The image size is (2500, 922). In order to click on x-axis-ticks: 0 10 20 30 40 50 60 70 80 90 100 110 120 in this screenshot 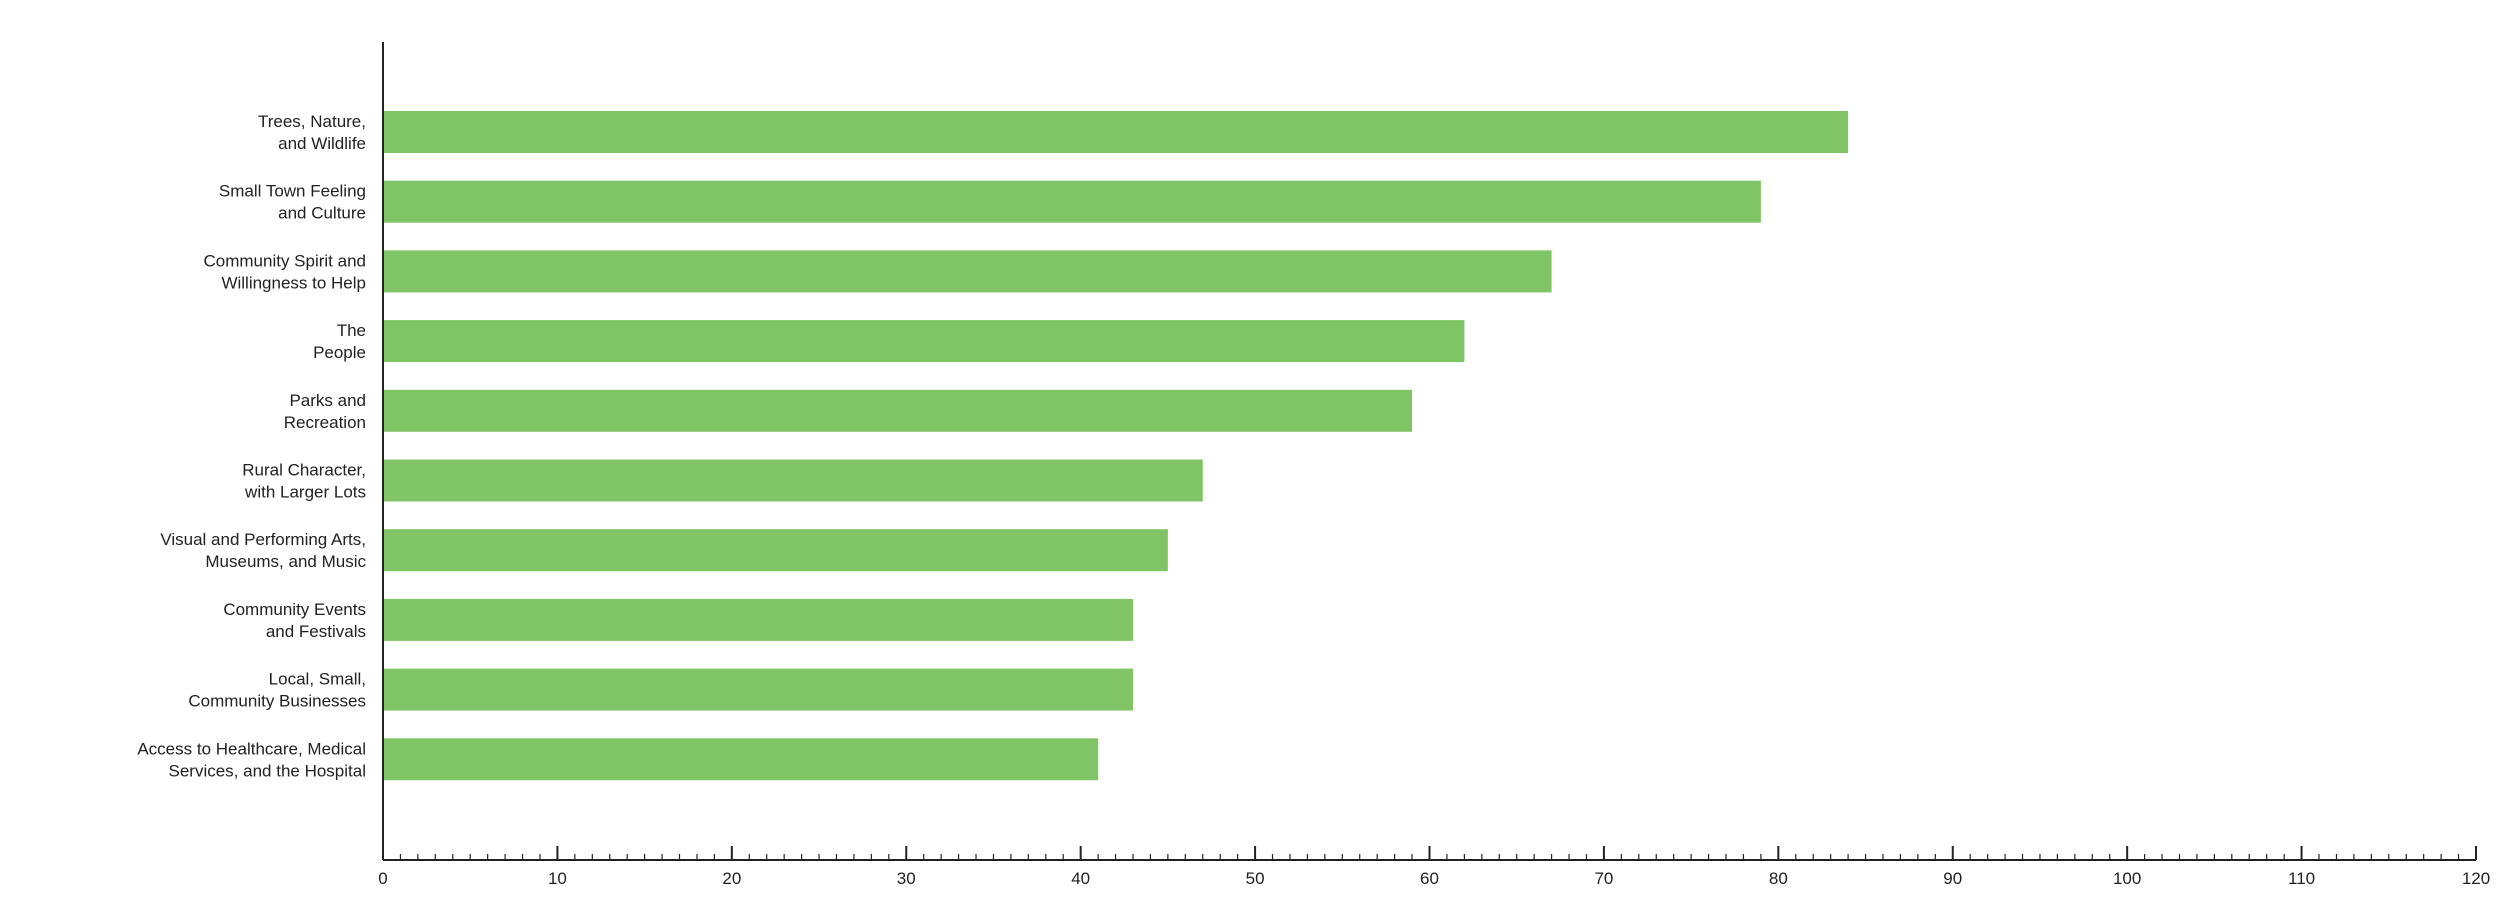, I will do `click(1434, 867)`.